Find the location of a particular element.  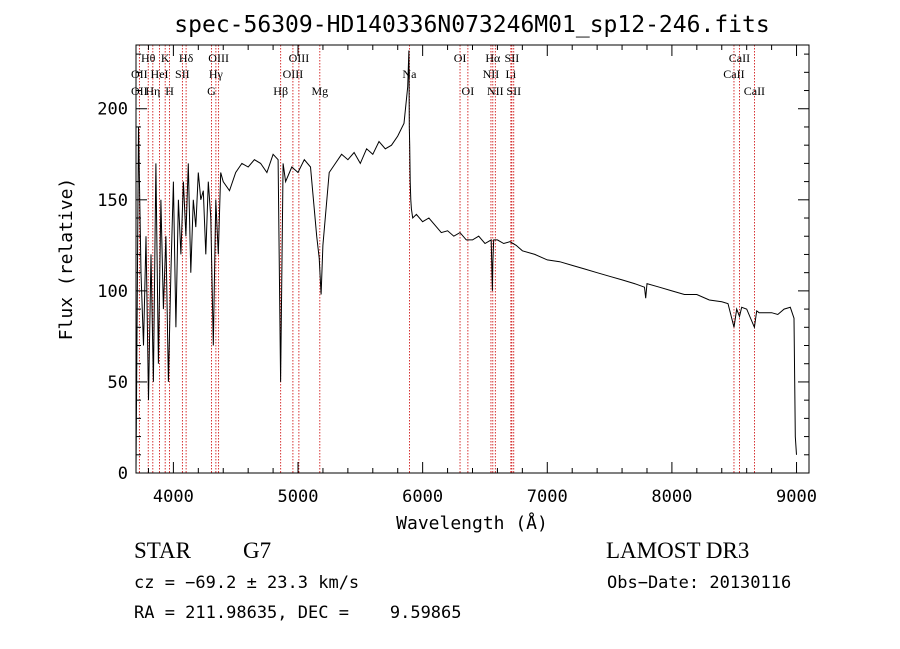

line-label: Hδ is located at coordinates (186, 58).